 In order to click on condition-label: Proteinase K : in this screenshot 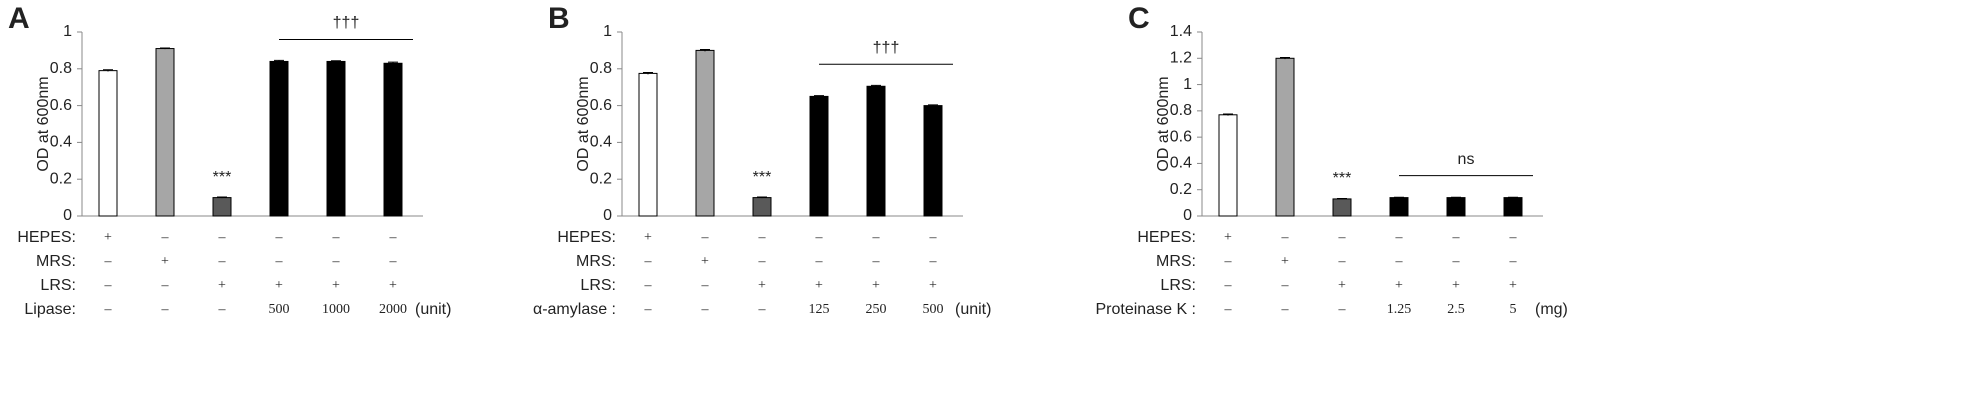, I will do `click(1146, 309)`.